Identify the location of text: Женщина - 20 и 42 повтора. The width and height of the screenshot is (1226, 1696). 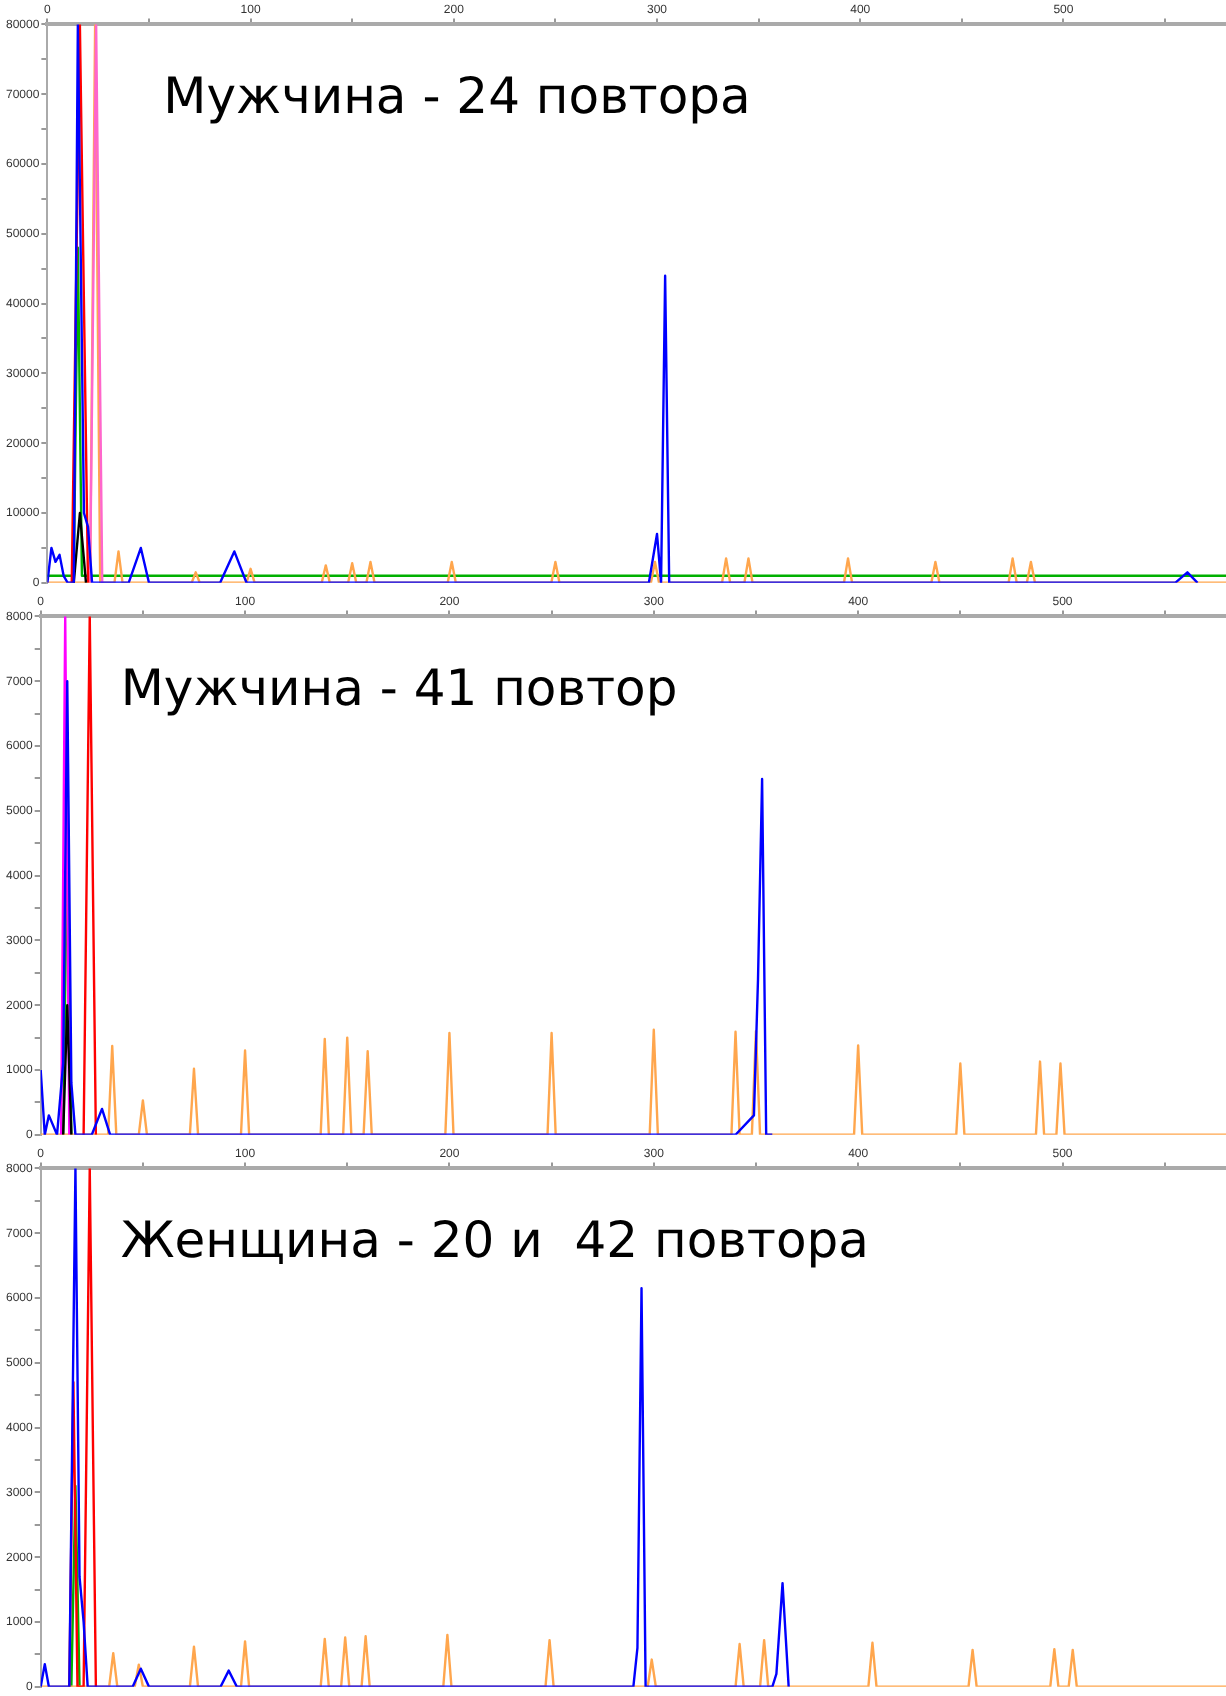
(494, 1240).